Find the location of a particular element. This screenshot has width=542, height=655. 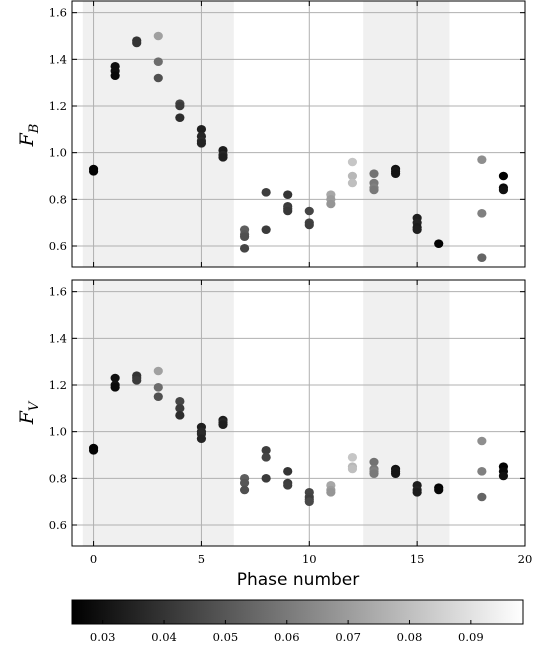

x-axis-title: Phase number is located at coordinates (298, 580).